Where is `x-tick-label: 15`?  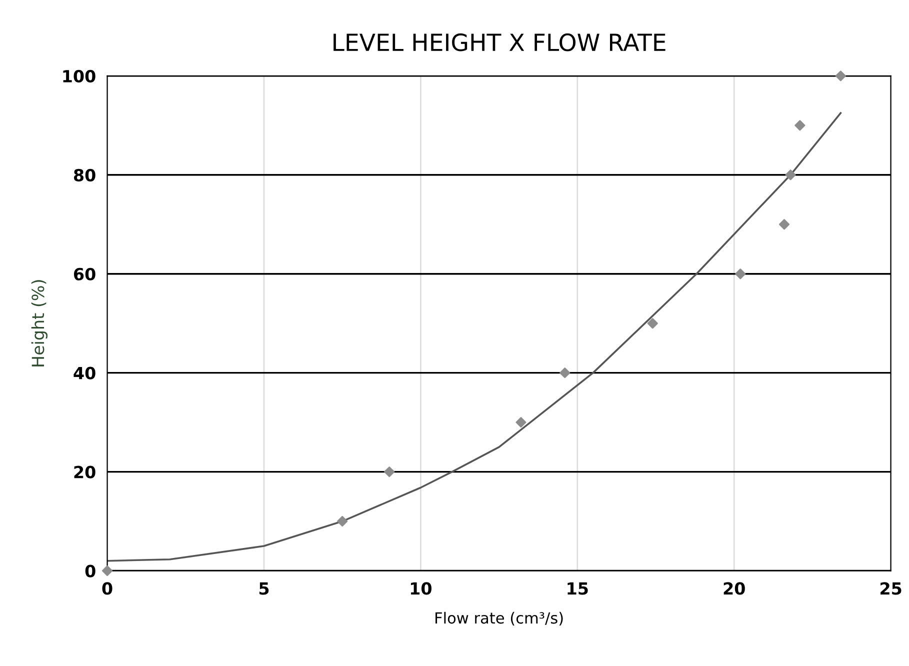
x-tick-label: 15 is located at coordinates (578, 588).